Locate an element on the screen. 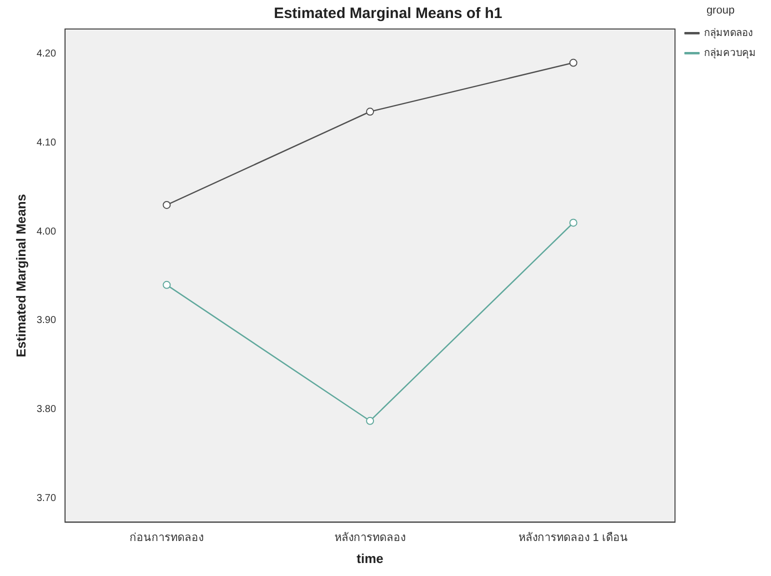 The image size is (771, 576). x-tick-label: ก่อนการทดลอง is located at coordinates (167, 538).